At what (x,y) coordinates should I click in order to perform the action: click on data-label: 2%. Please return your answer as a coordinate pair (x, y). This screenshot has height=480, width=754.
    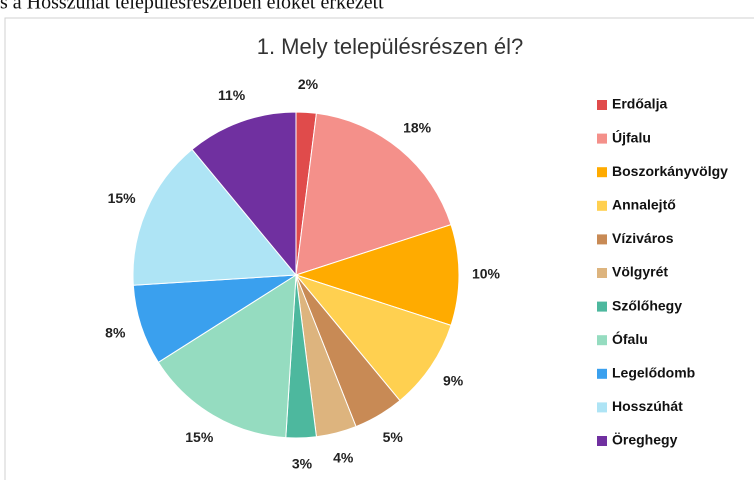
    Looking at the image, I should click on (308, 84).